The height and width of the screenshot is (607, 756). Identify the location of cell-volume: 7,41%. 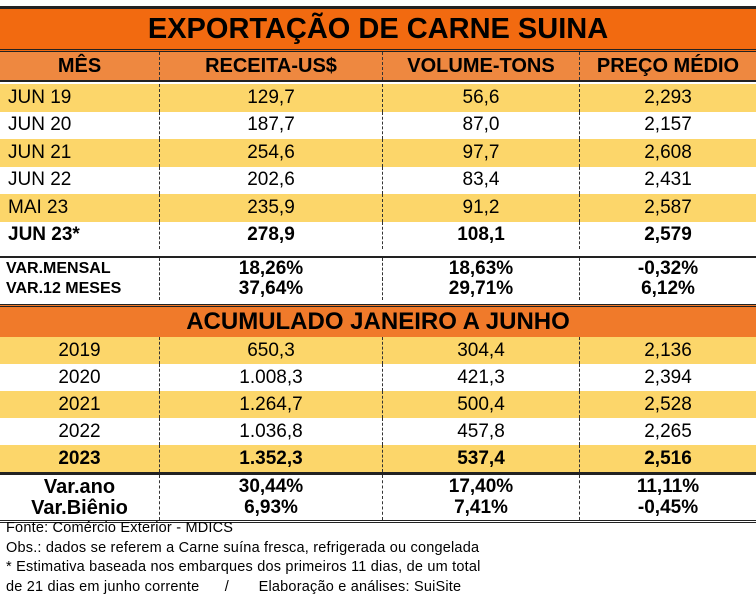
(481, 508).